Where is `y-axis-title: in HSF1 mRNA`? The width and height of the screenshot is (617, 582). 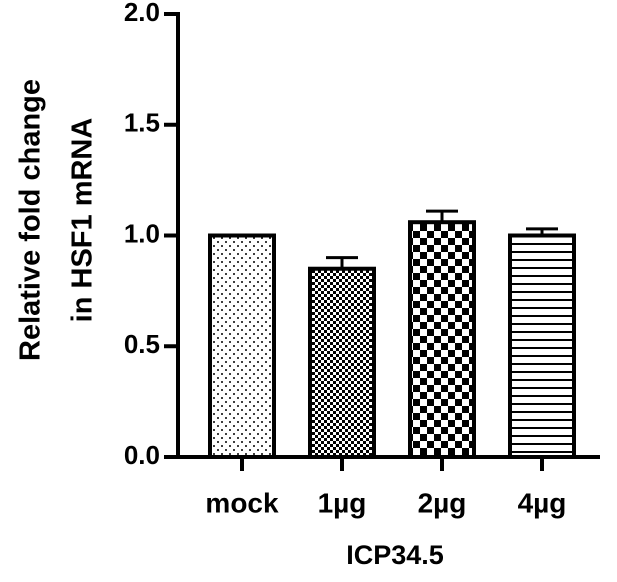
y-axis-title: in HSF1 mRNA is located at coordinates (83, 220).